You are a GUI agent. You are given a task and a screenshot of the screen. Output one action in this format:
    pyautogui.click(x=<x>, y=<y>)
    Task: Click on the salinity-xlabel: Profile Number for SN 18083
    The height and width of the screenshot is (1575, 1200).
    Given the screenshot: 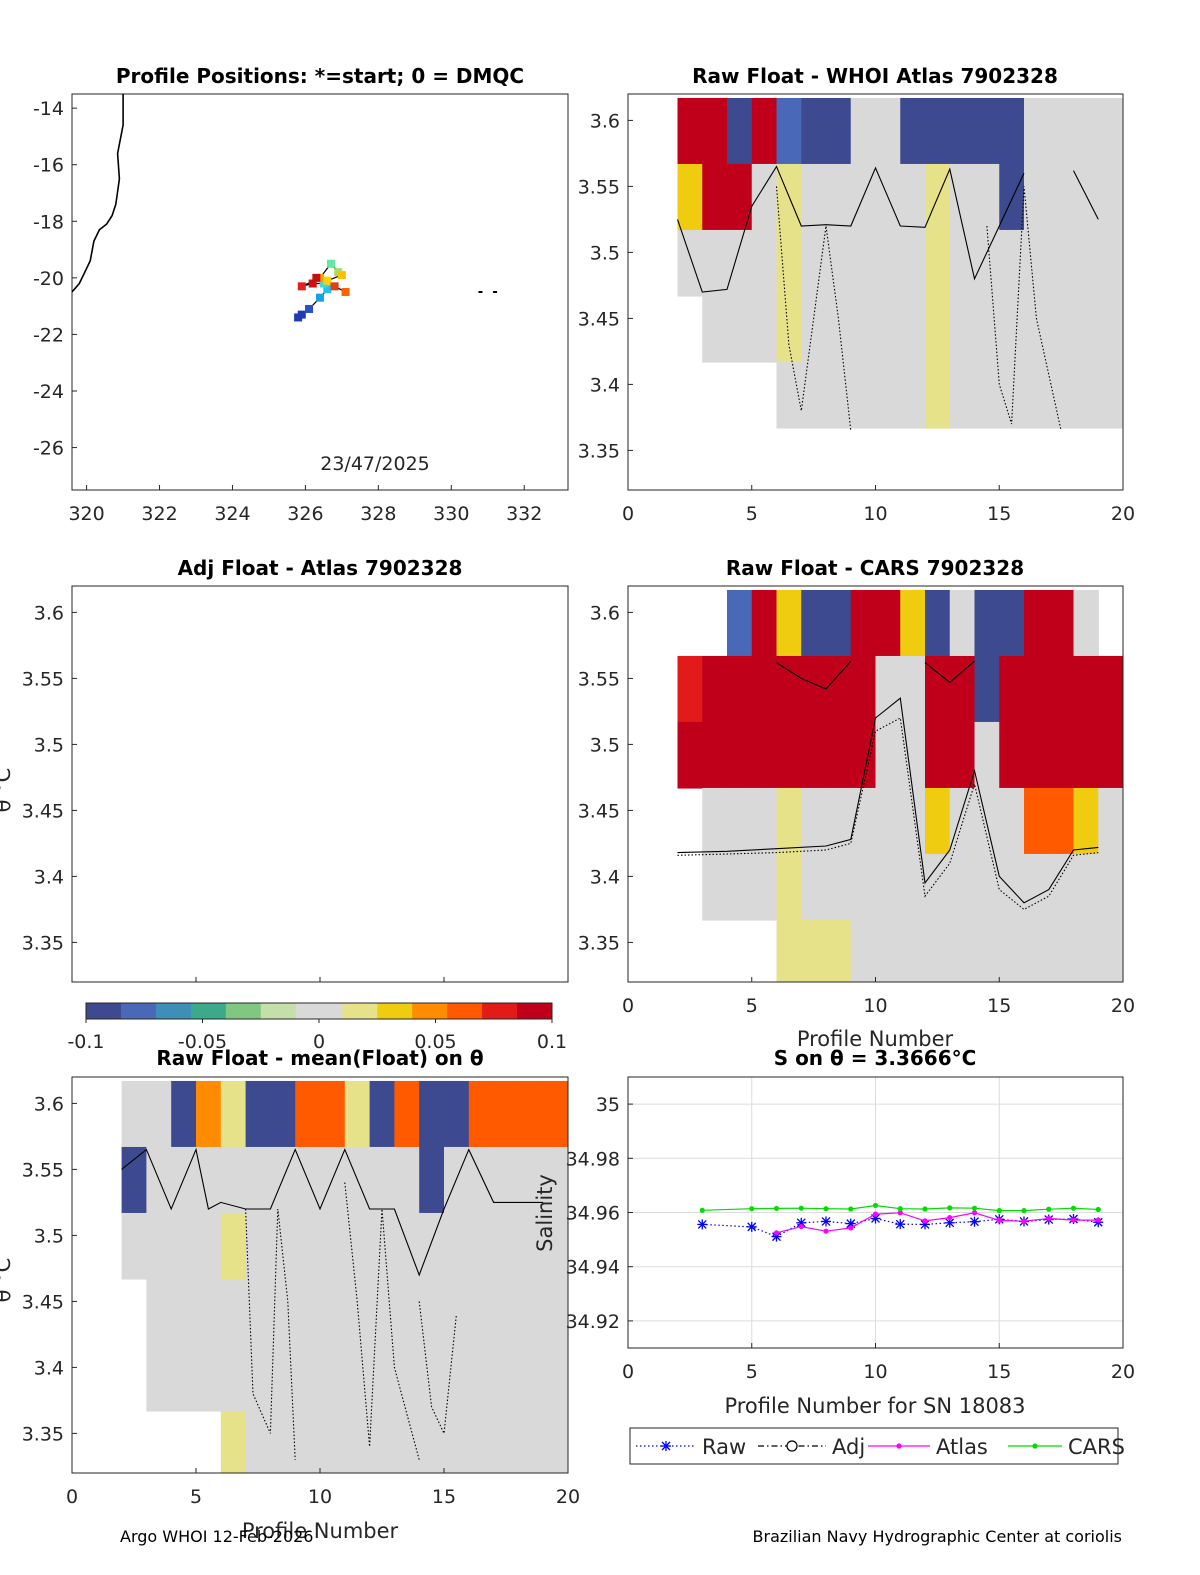 What is the action you would take?
    pyautogui.click(x=874, y=1406)
    